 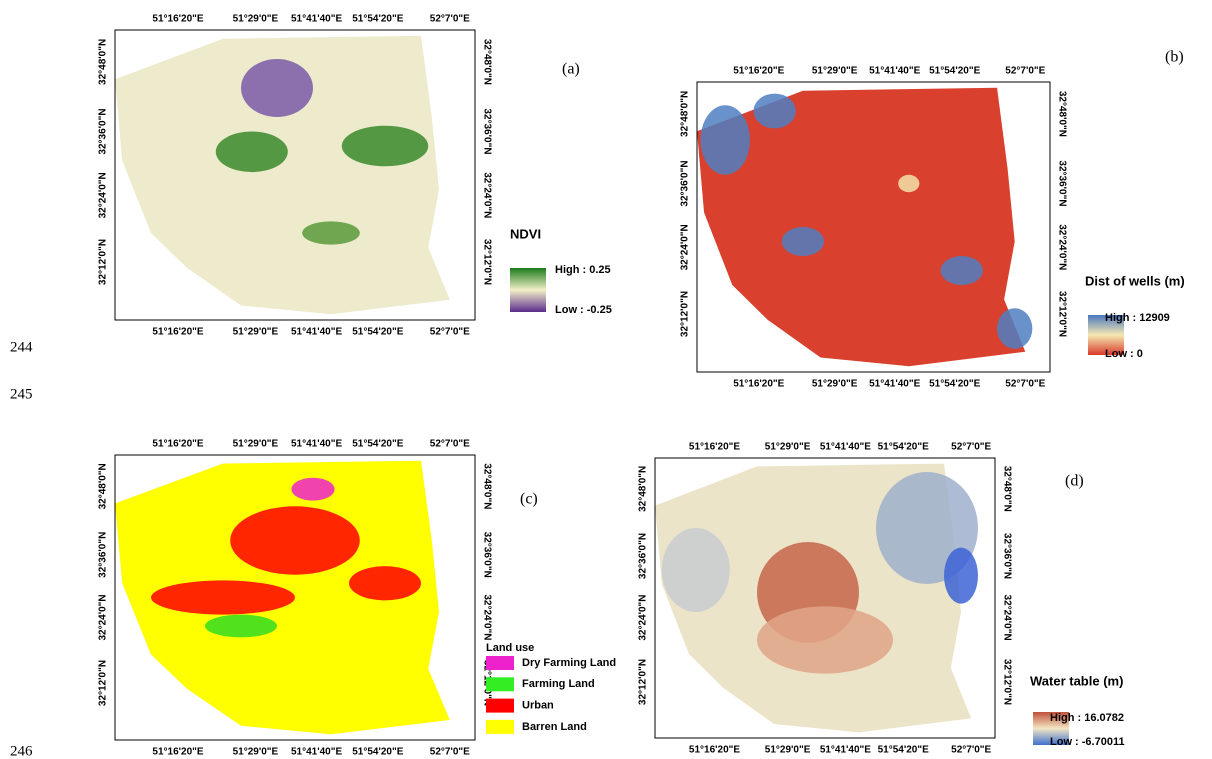 What do you see at coordinates (21, 347) in the screenshot?
I see `line-number: 244` at bounding box center [21, 347].